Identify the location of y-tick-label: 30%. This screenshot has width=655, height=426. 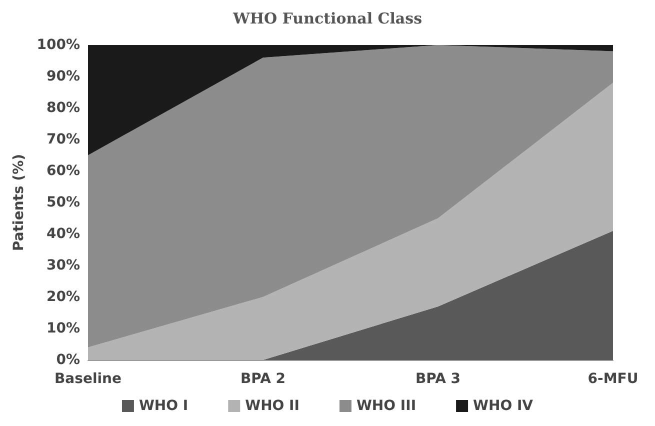
(63, 266).